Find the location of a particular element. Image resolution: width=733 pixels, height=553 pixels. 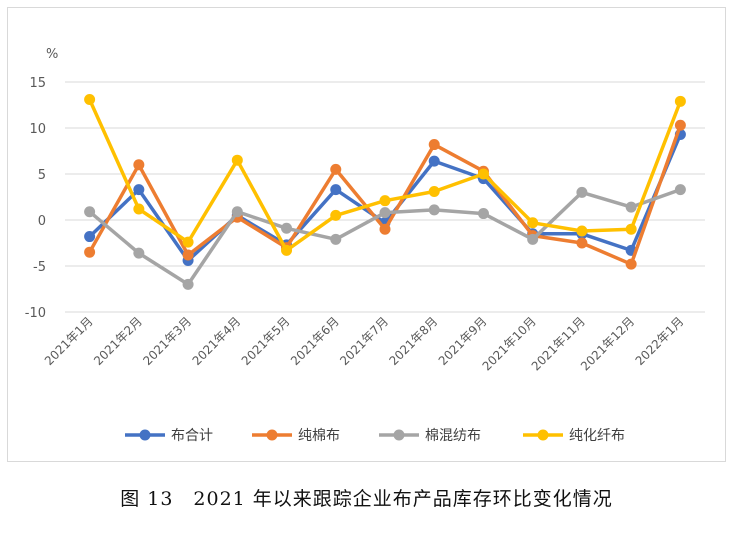

x-tick-label: 2021年5月 is located at coordinates (266, 341).